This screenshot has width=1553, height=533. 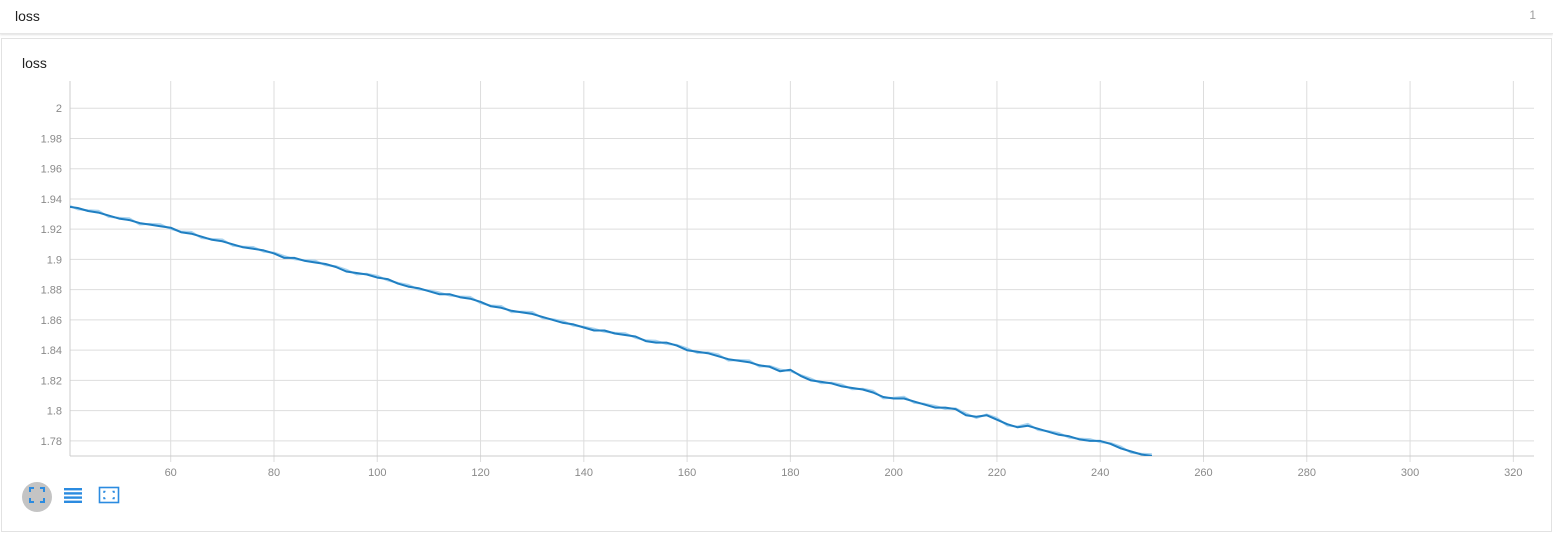 I want to click on y-tick-label: 1.9, so click(x=54, y=260).